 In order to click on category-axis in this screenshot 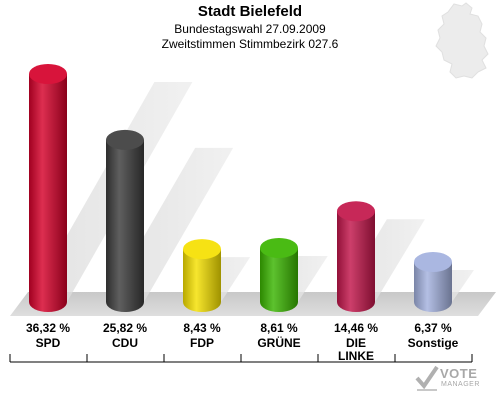, I will do `click(241, 358)`.